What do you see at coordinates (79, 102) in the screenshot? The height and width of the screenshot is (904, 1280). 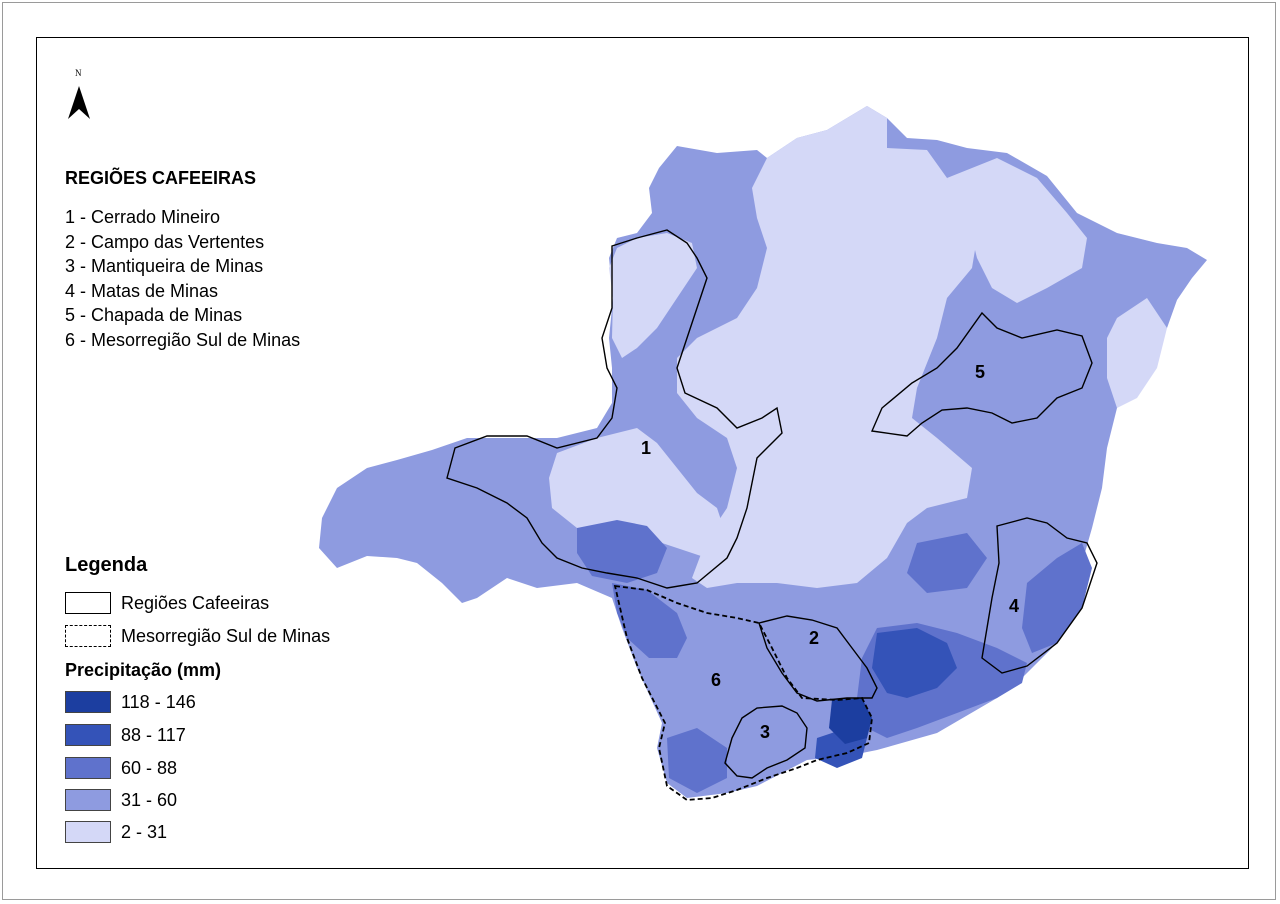 I see `north-arrow-icon` at bounding box center [79, 102].